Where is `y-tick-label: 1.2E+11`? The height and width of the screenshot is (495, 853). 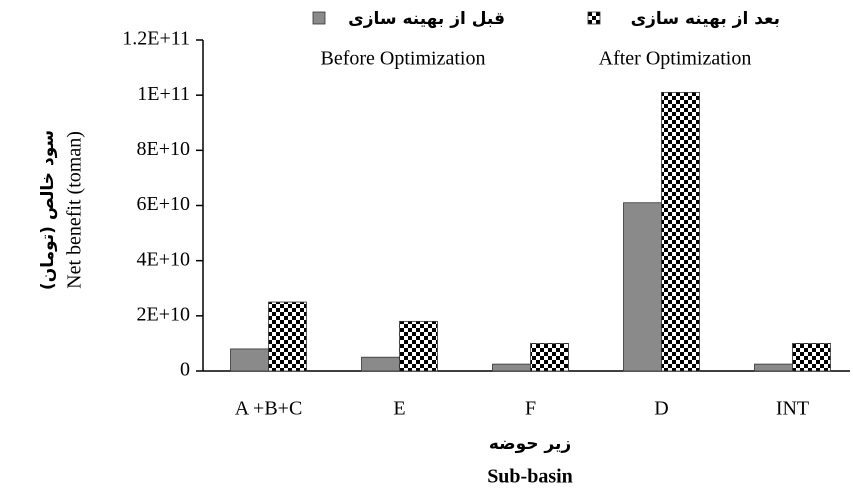 y-tick-label: 1.2E+11 is located at coordinates (156, 39).